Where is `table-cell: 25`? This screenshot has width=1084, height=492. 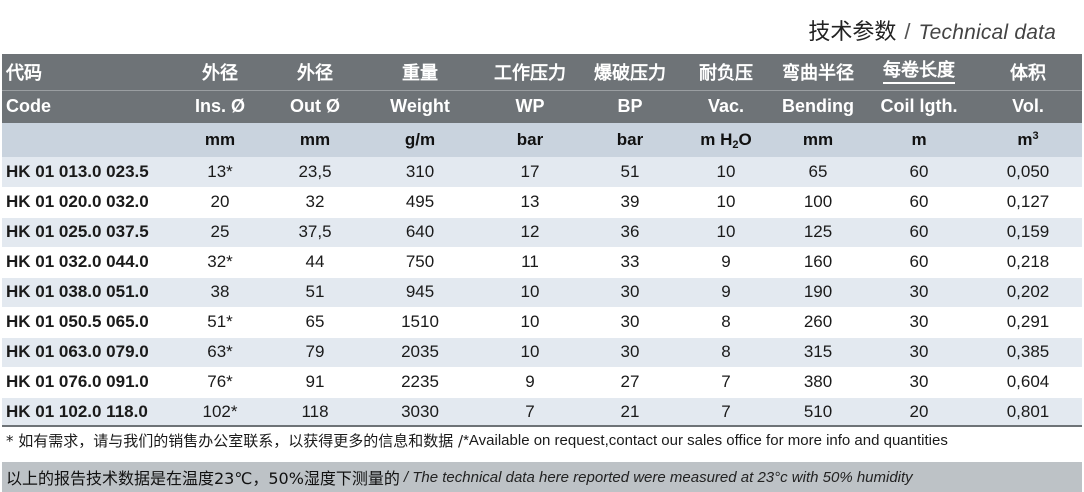
table-cell: 25 is located at coordinates (220, 232).